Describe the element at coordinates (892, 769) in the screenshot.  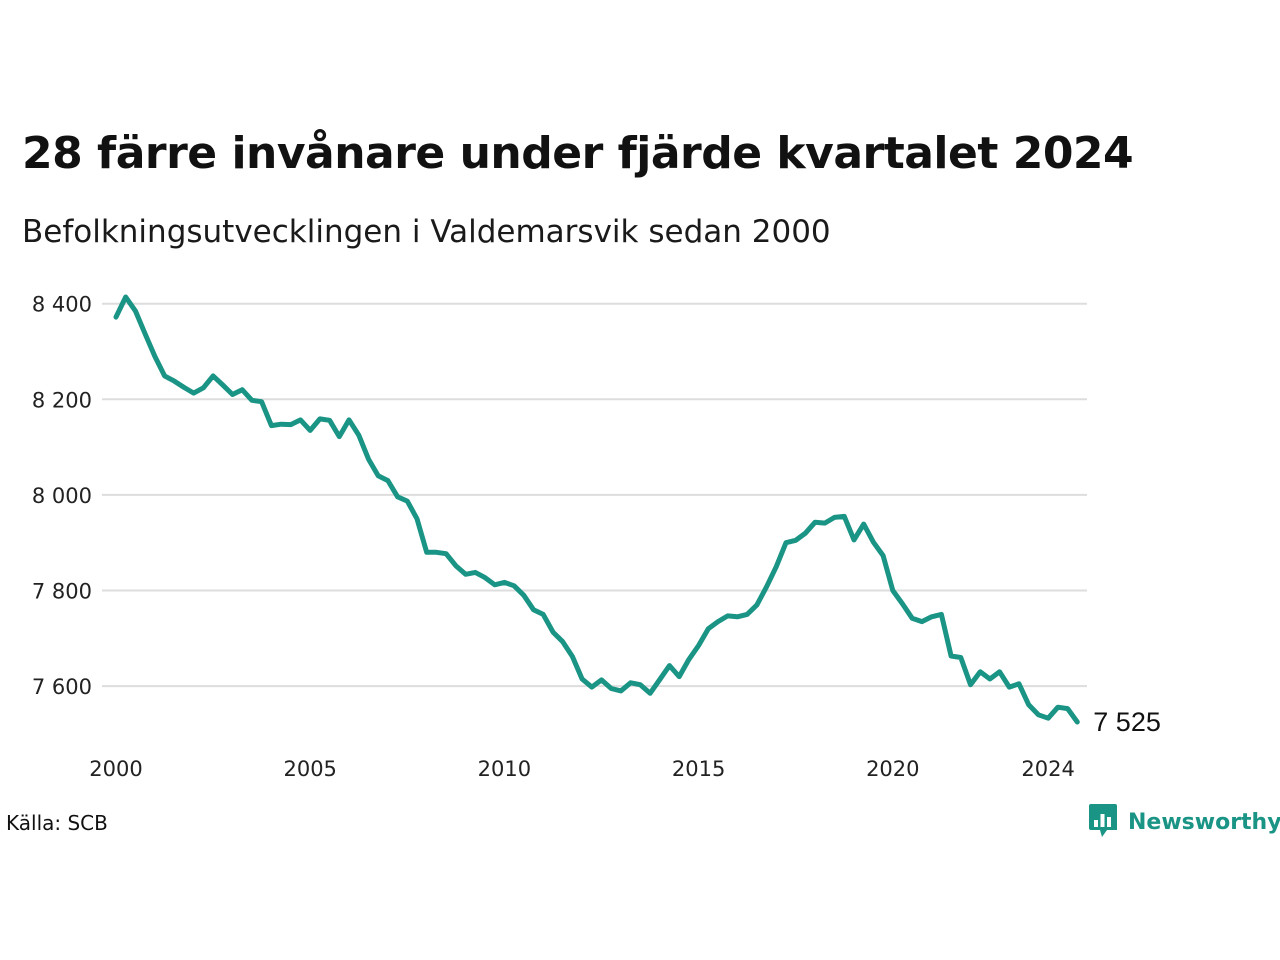
I see `x-tick-label: 2020` at that location.